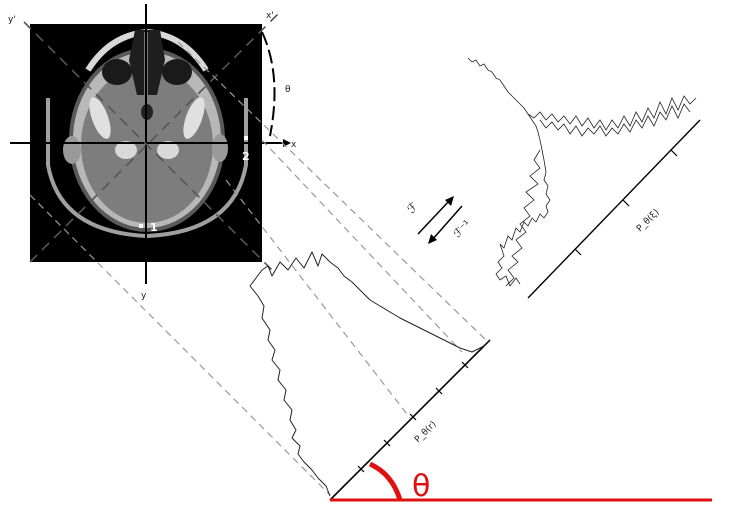  Describe the element at coordinates (410, 420) in the screenshot. I see `projection-axis` at that location.